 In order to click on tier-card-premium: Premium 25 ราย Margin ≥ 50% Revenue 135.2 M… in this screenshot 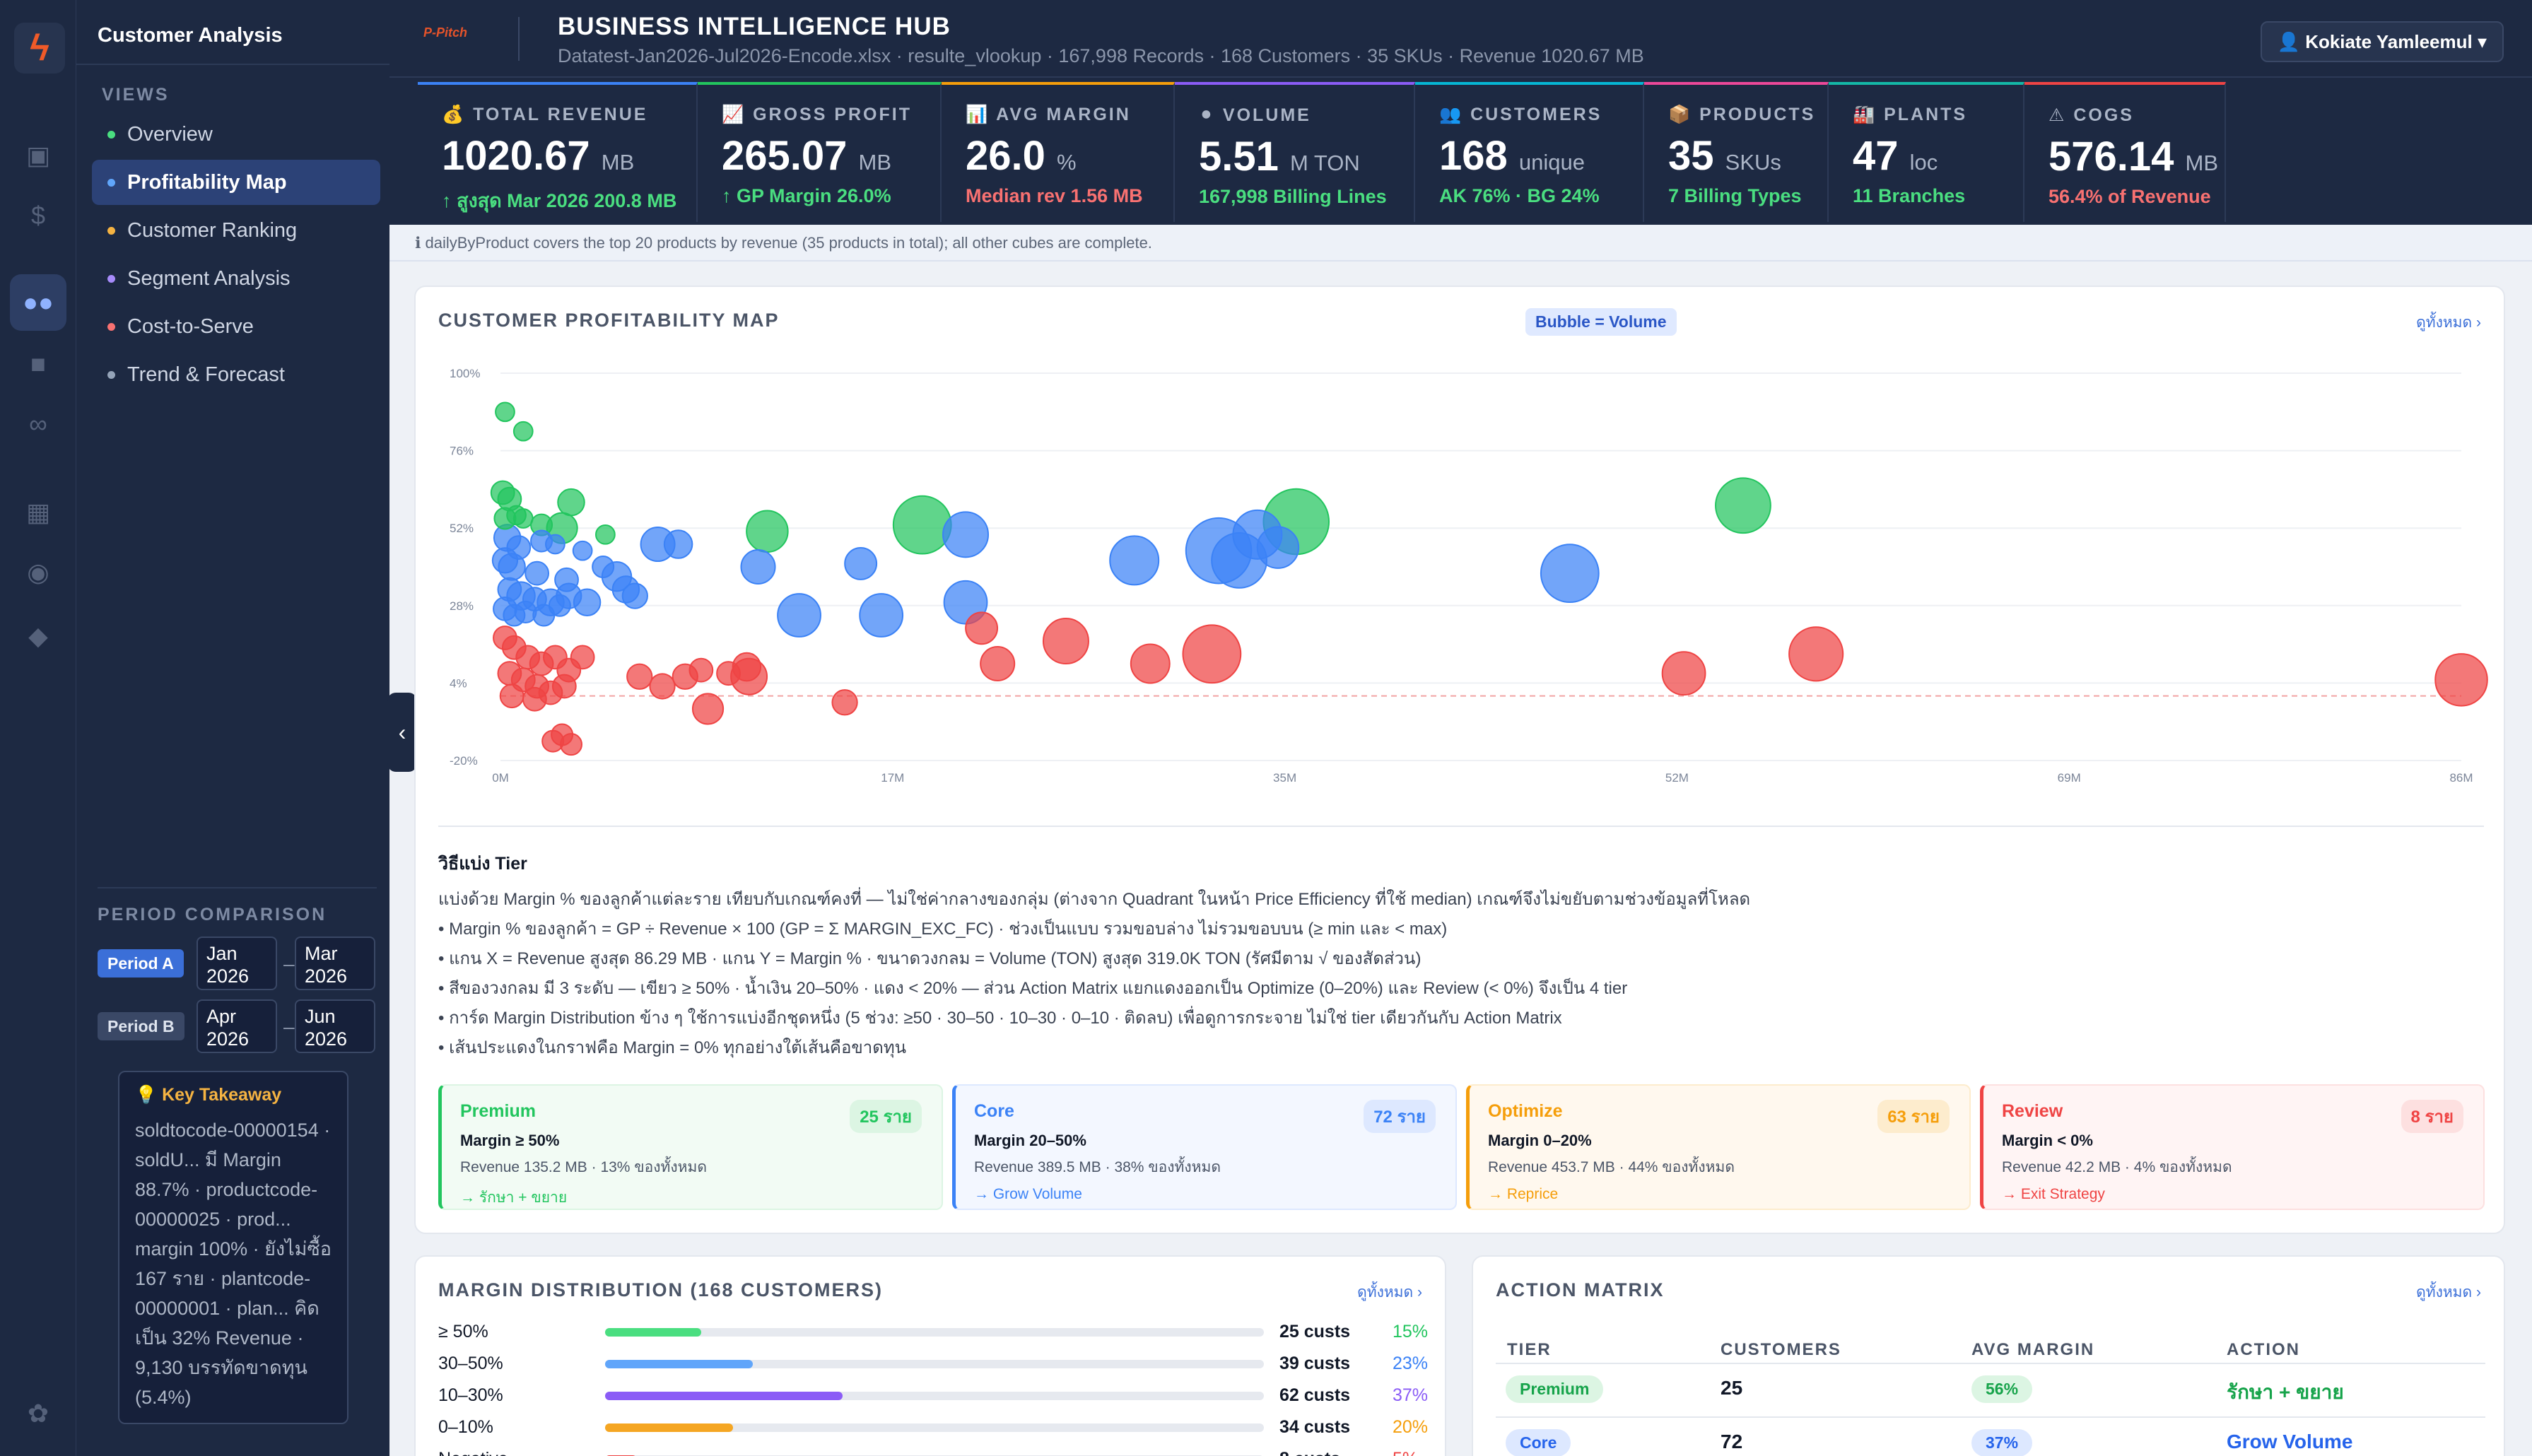, I will do `click(690, 1147)`.